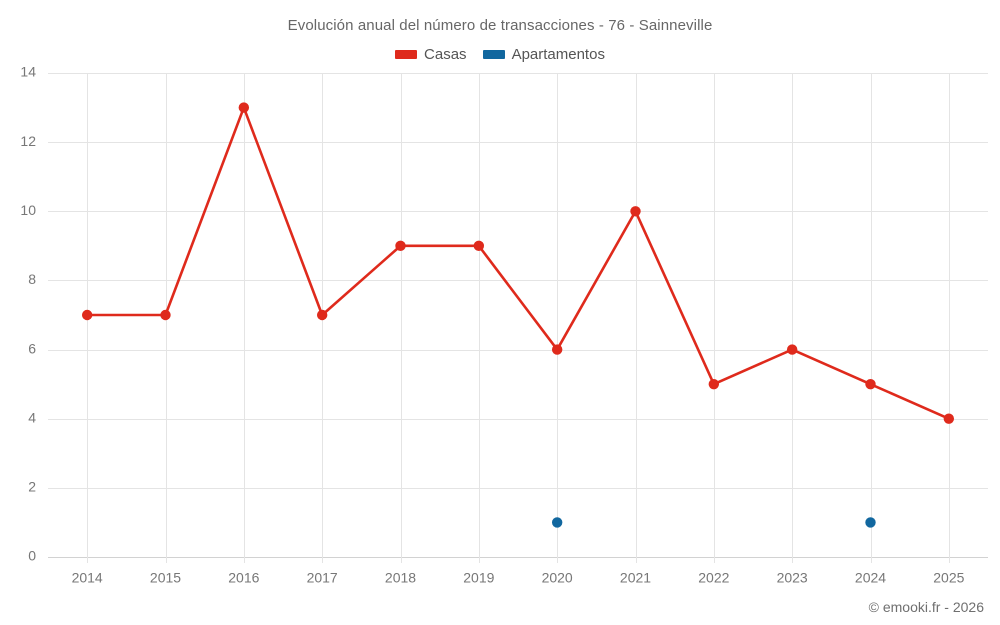 The image size is (1000, 625). What do you see at coordinates (558, 54) in the screenshot?
I see `legend-label-apartamentos: Apartamentos` at bounding box center [558, 54].